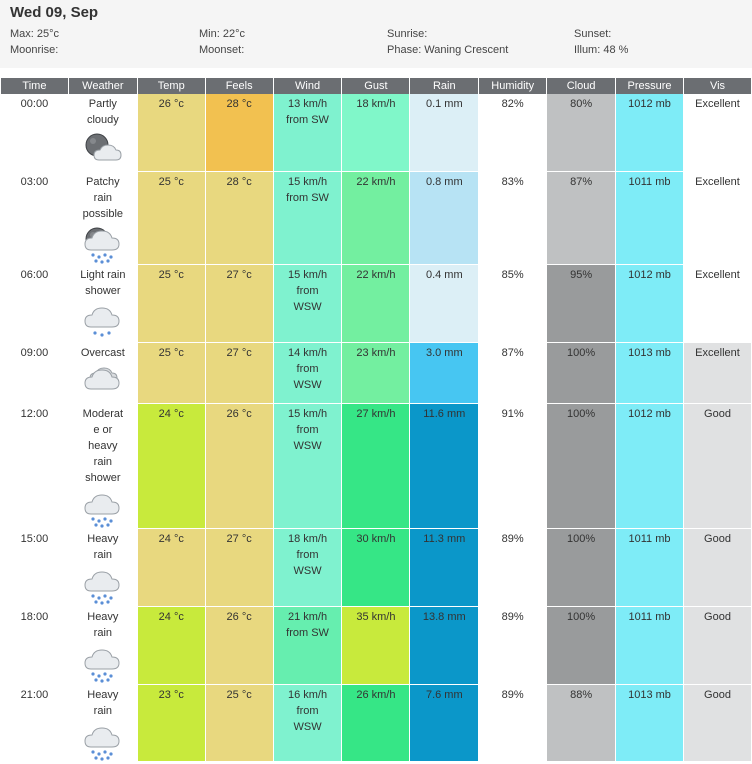  I want to click on humidity-cell: 89%, so click(513, 567).